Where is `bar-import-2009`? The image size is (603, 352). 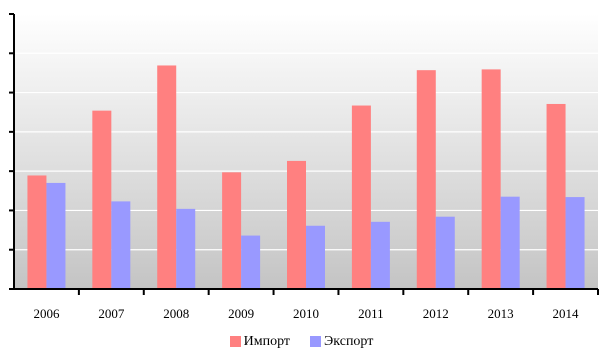 bar-import-2009 is located at coordinates (232, 230).